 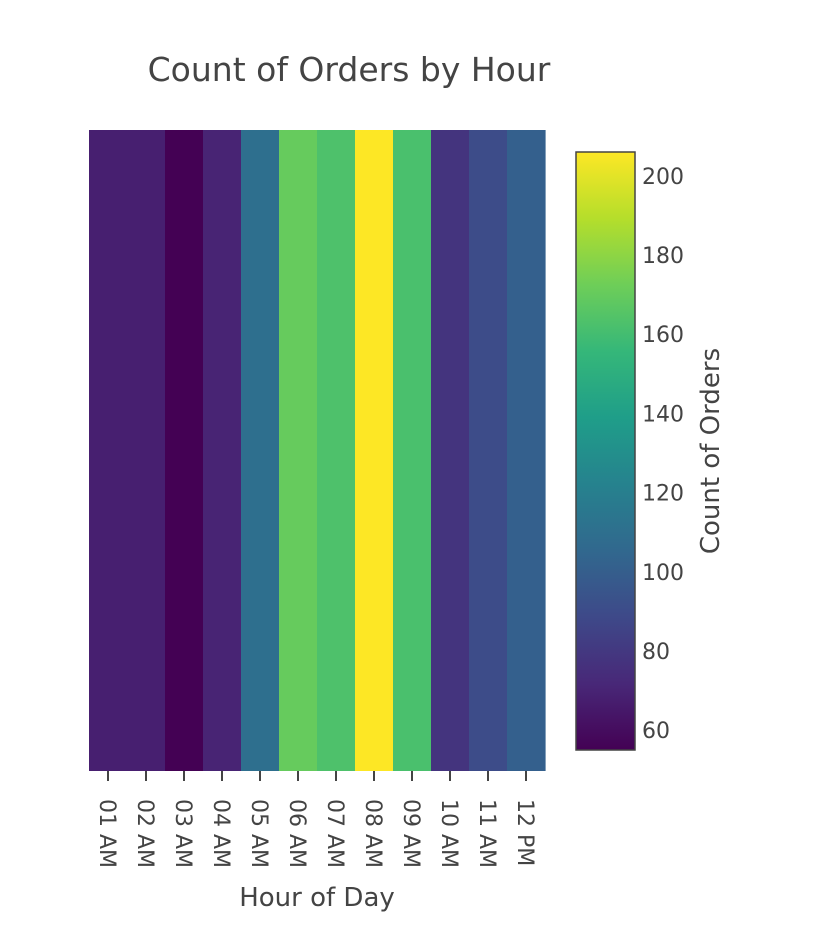 I want to click on colorbar, so click(x=605, y=451).